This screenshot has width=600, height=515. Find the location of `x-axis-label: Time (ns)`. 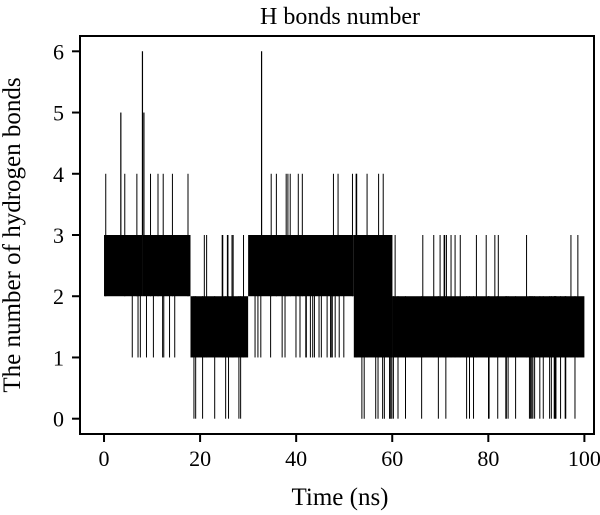

x-axis-label: Time (ns) is located at coordinates (339, 497).